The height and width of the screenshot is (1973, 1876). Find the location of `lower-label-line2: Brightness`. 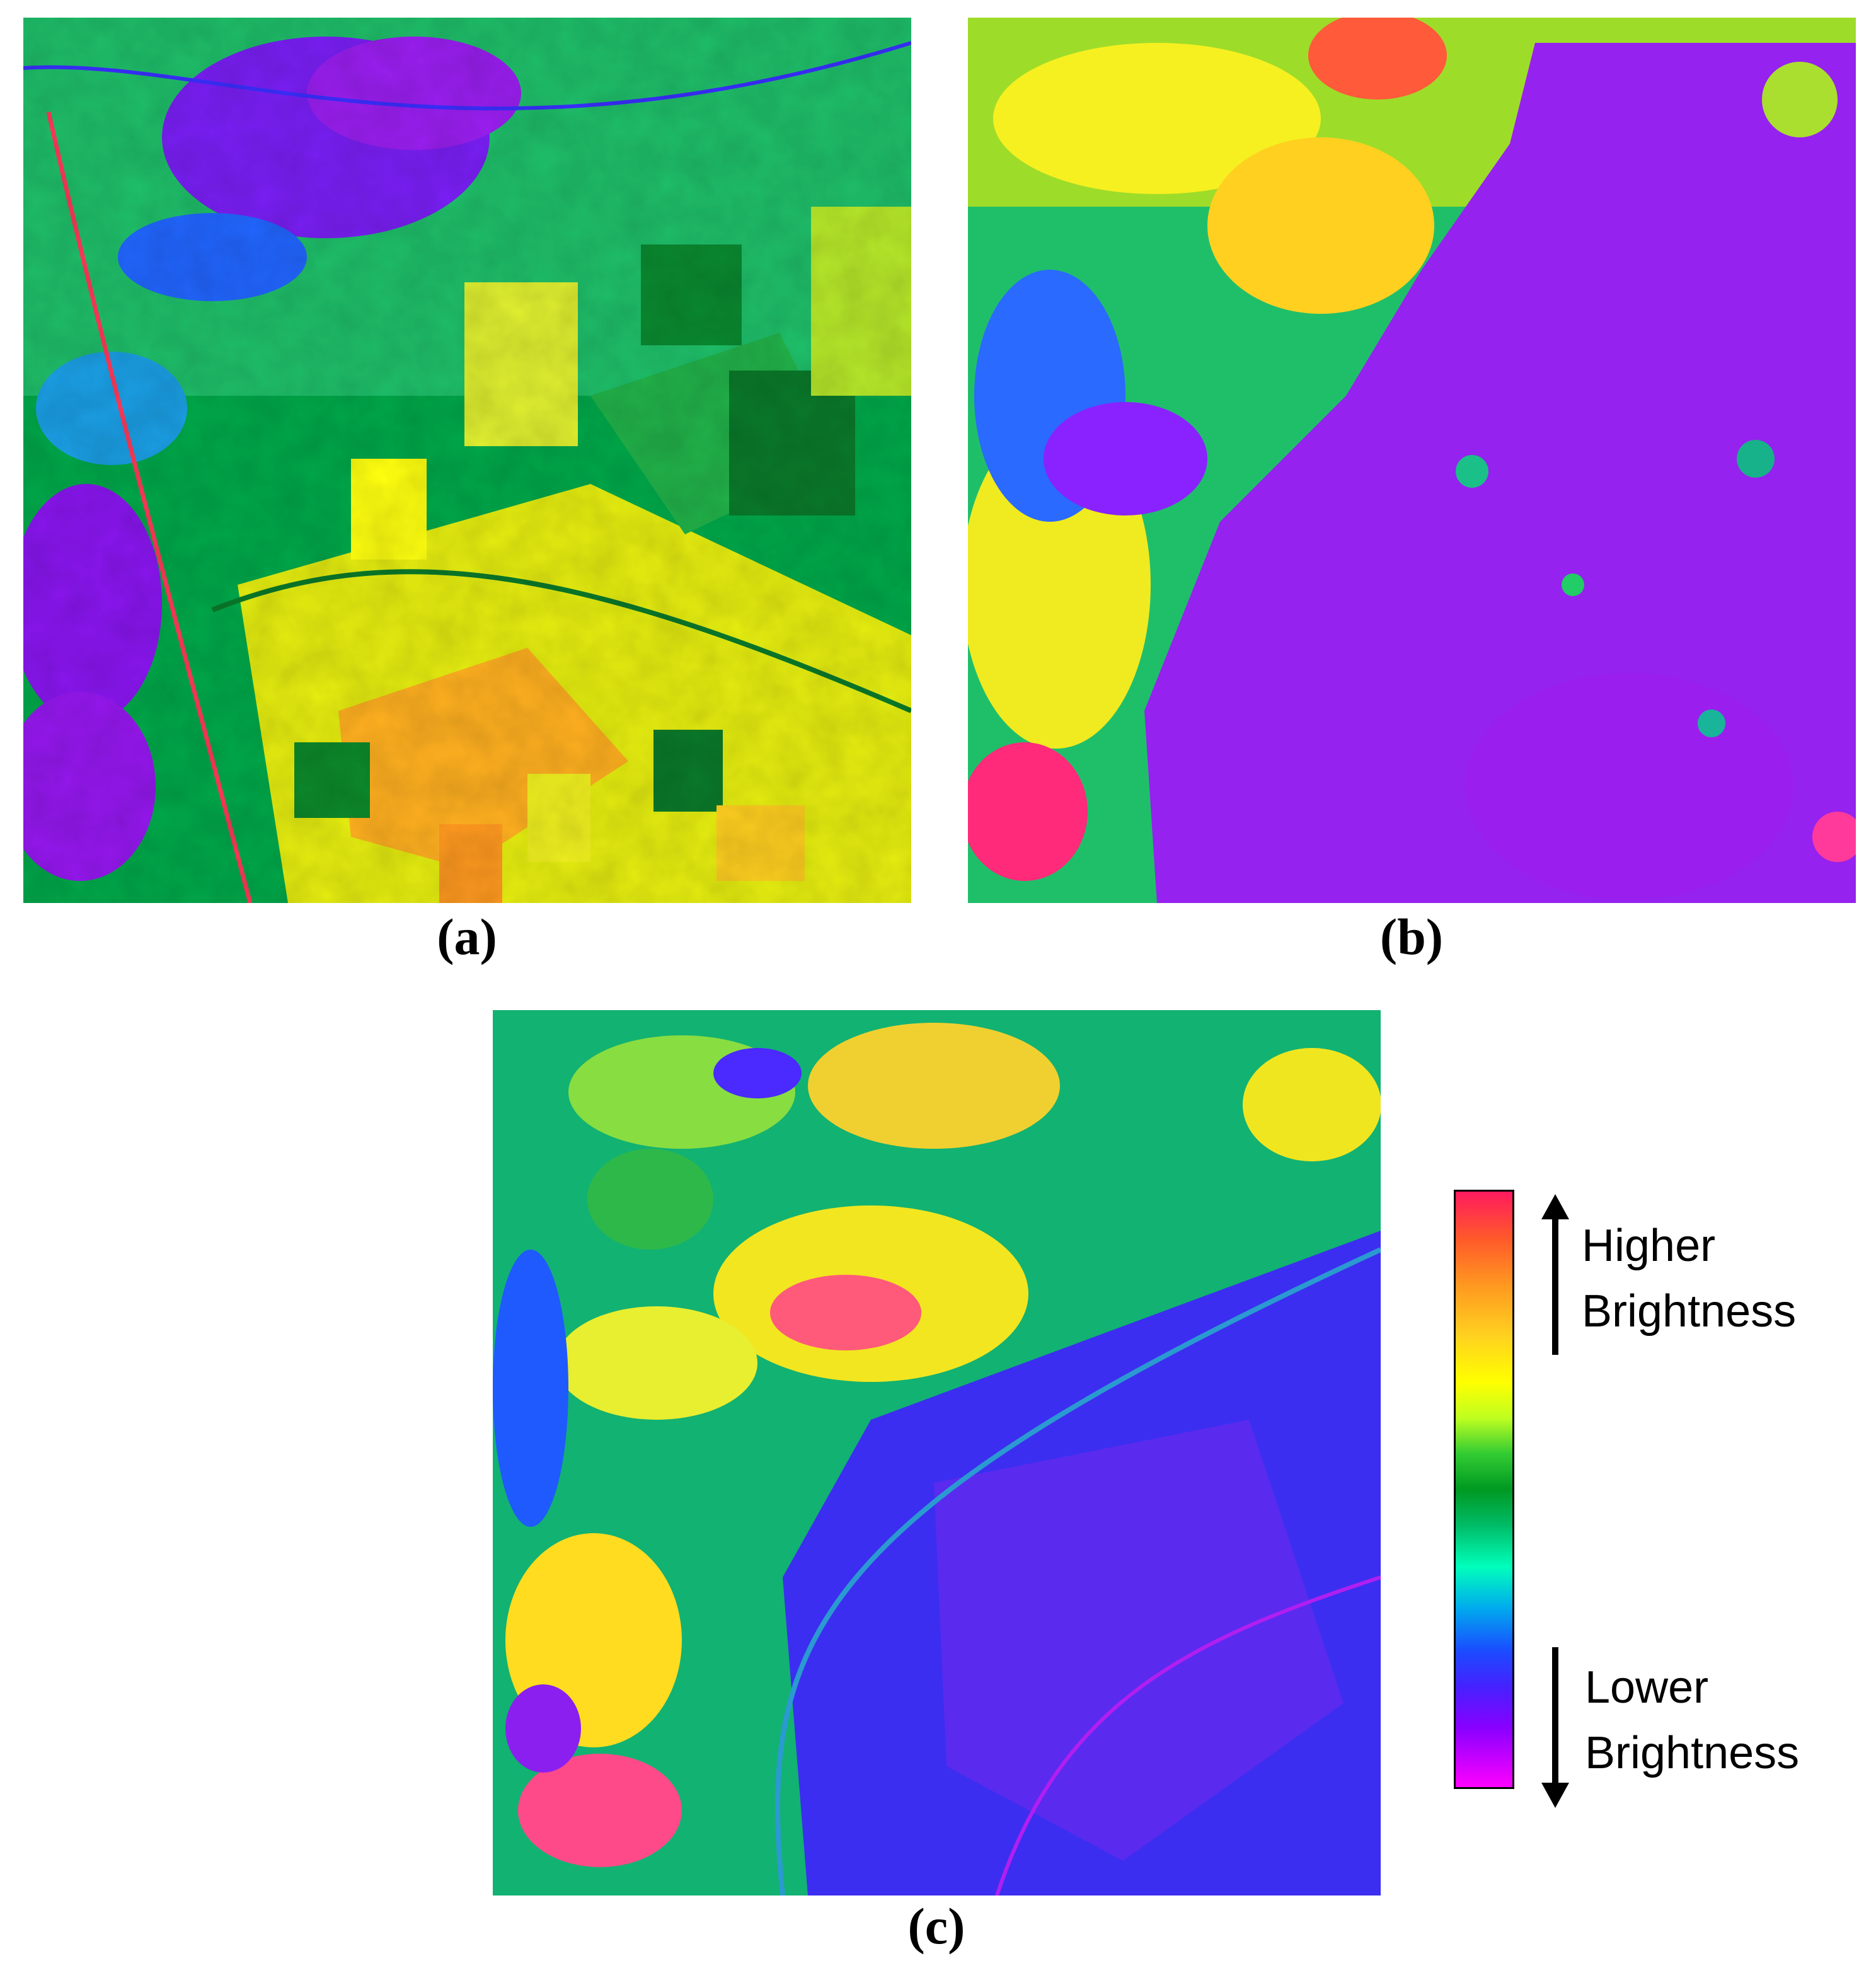

lower-label-line2: Brightness is located at coordinates (1692, 1753).